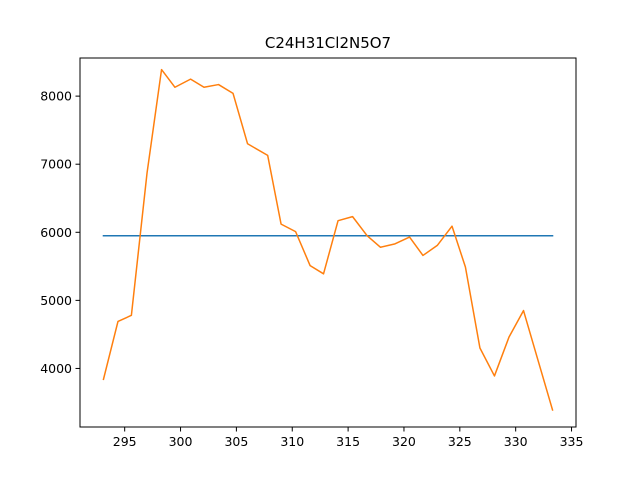 This screenshot has width=640, height=485. What do you see at coordinates (572, 441) in the screenshot?
I see `x-tick-label-8: 335` at bounding box center [572, 441].